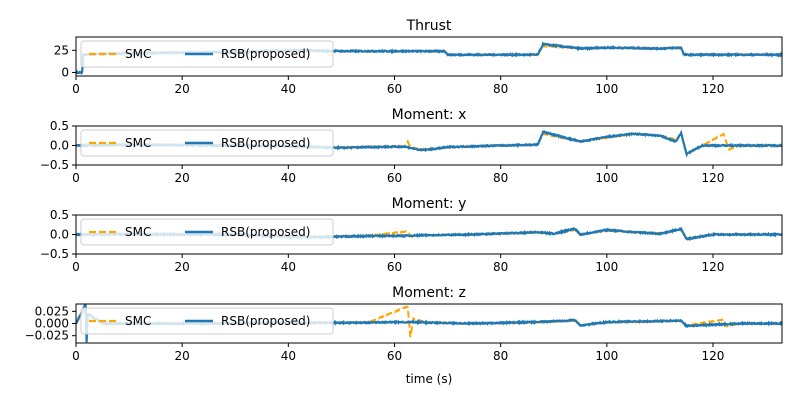 This screenshot has height=400, width=800. Describe the element at coordinates (429, 204) in the screenshot. I see `panel-title: Moment: y` at that location.